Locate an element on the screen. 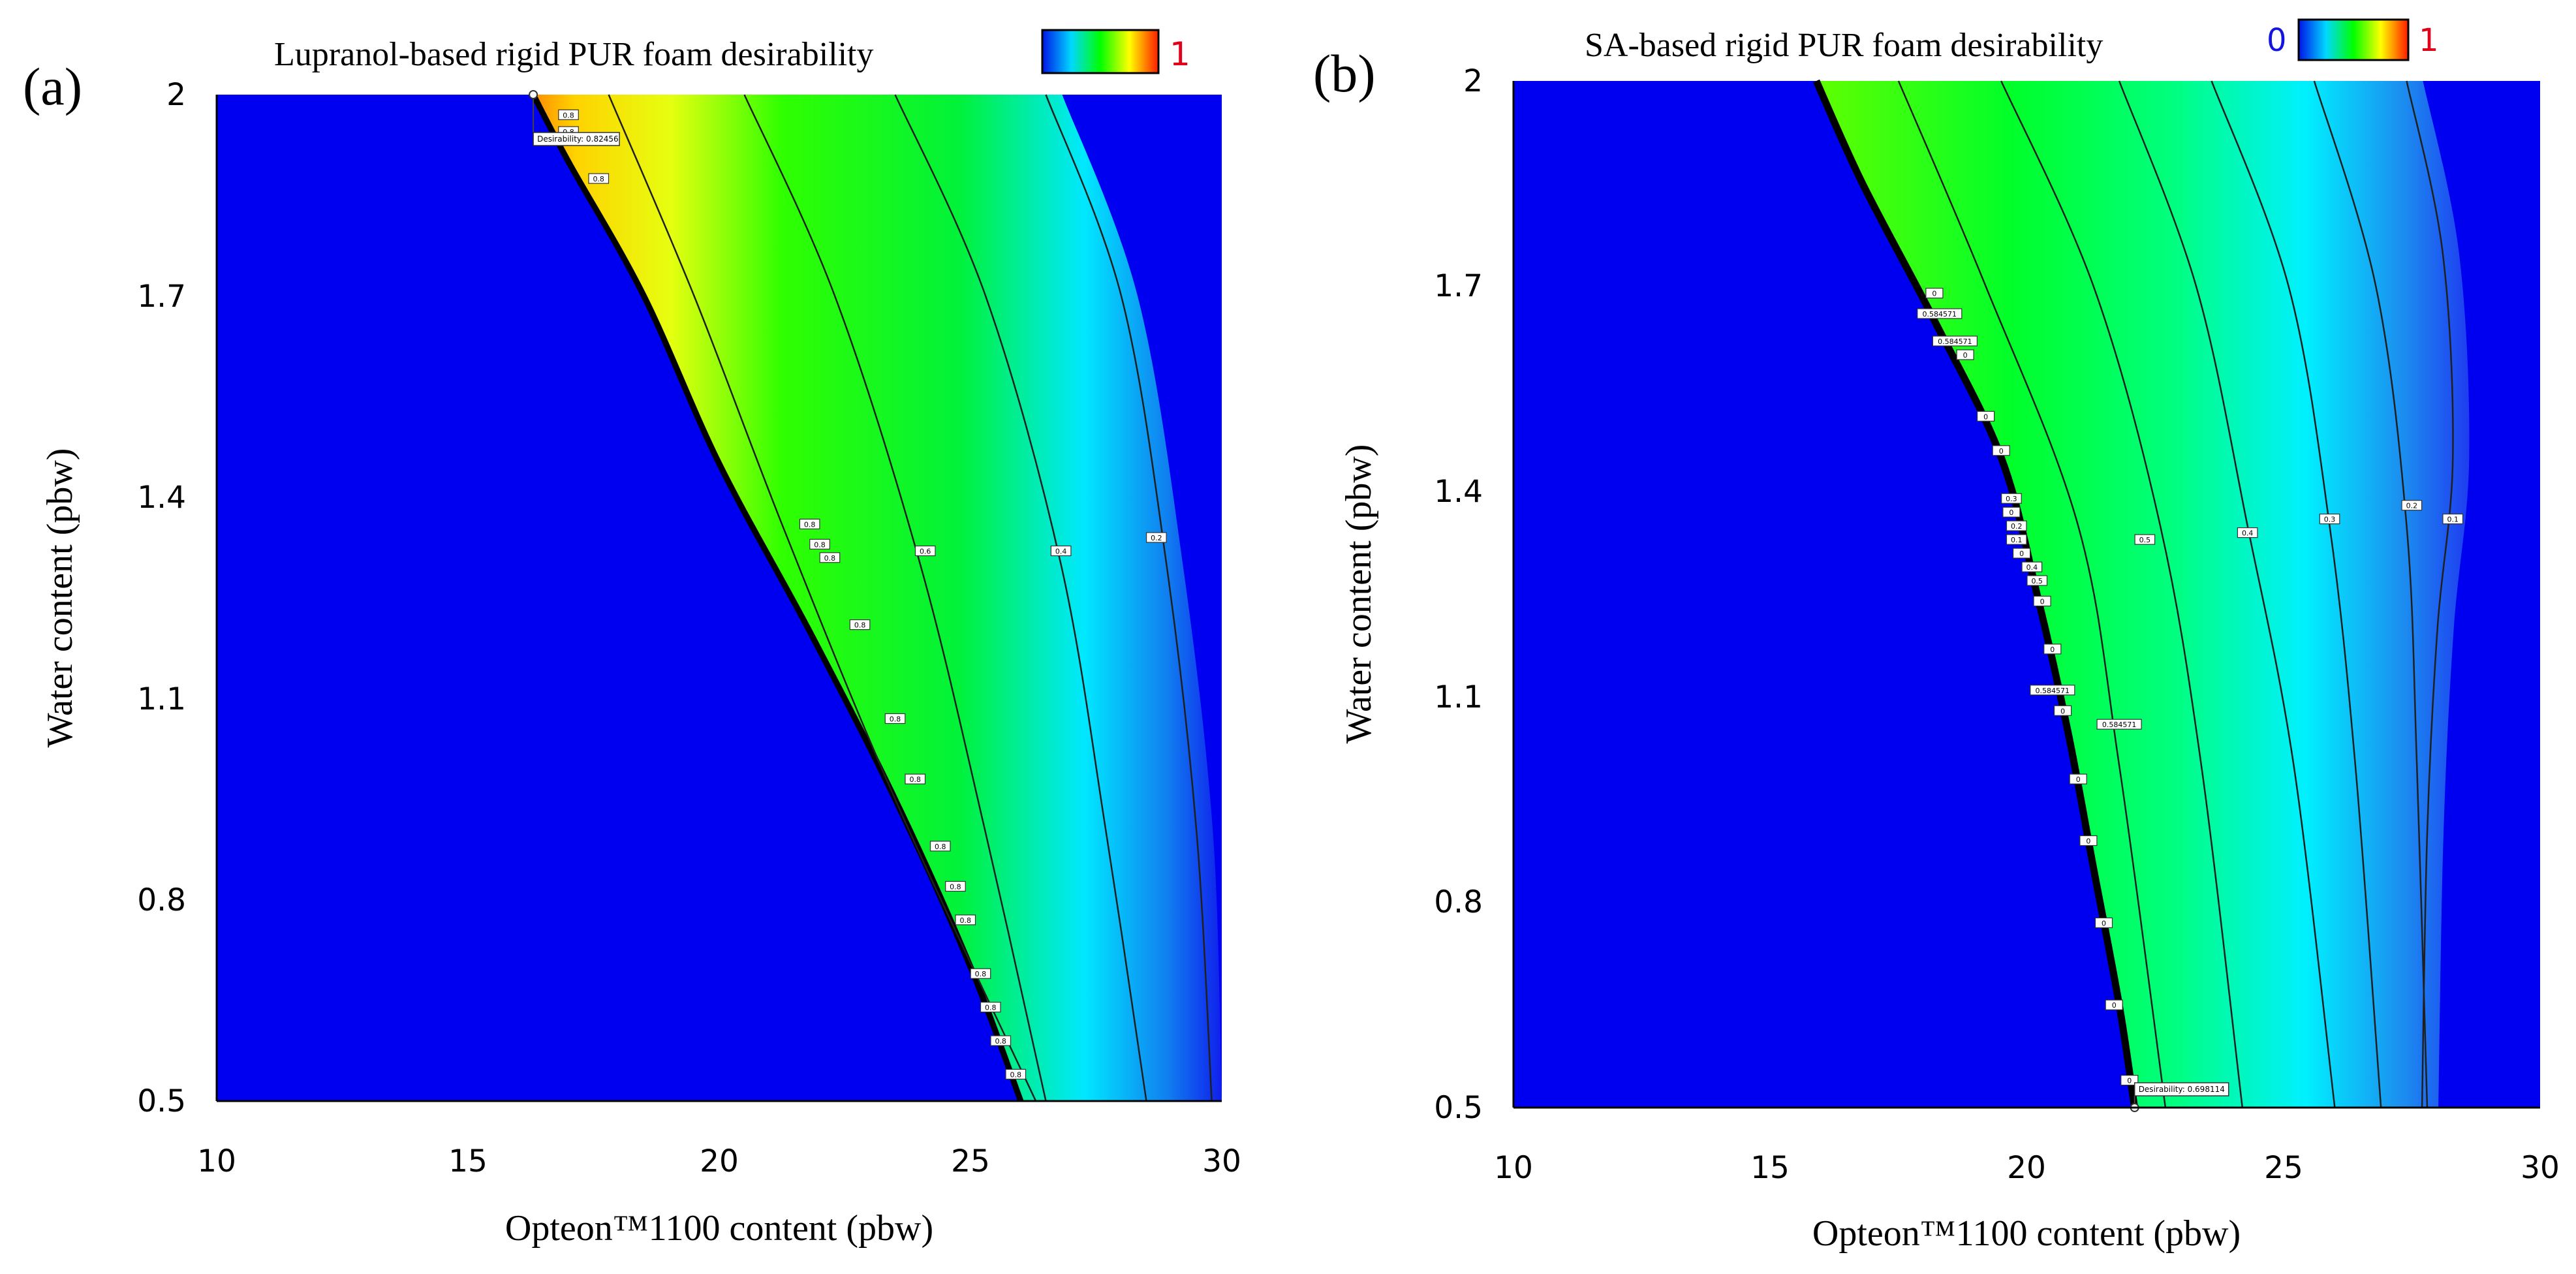  chart-b-boundary-line is located at coordinates (1975, 593).